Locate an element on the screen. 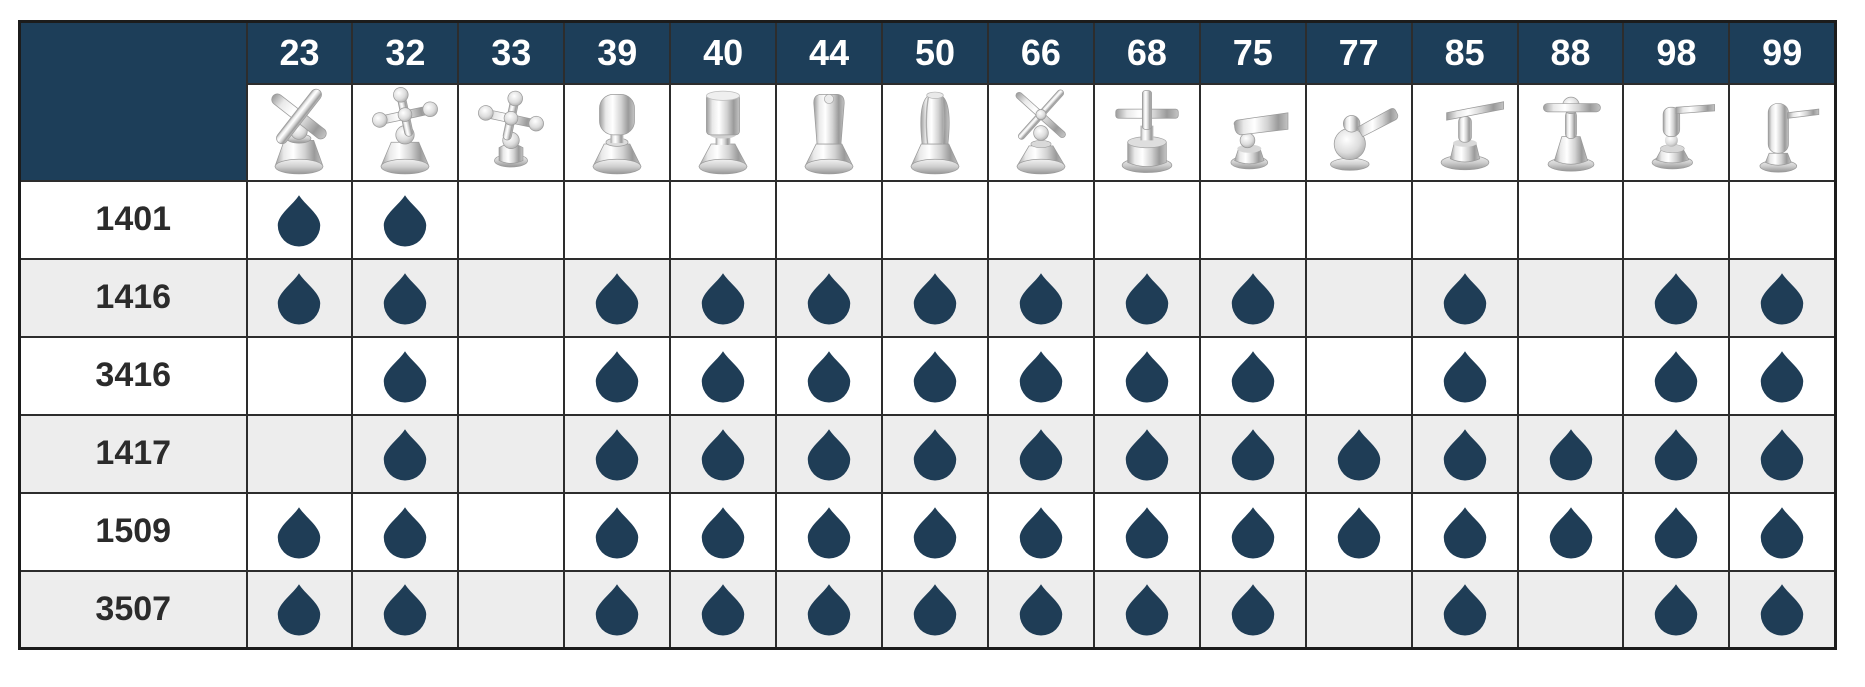  handle-77-icon is located at coordinates (1363, 139).